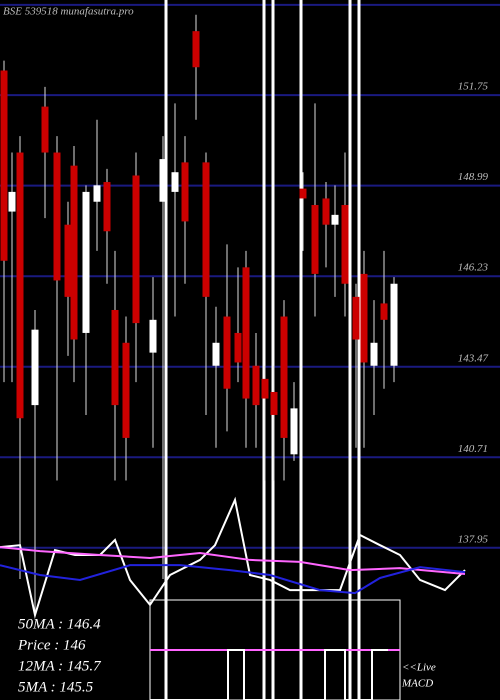  I want to click on y-tick-label: 137.95, so click(473, 539).